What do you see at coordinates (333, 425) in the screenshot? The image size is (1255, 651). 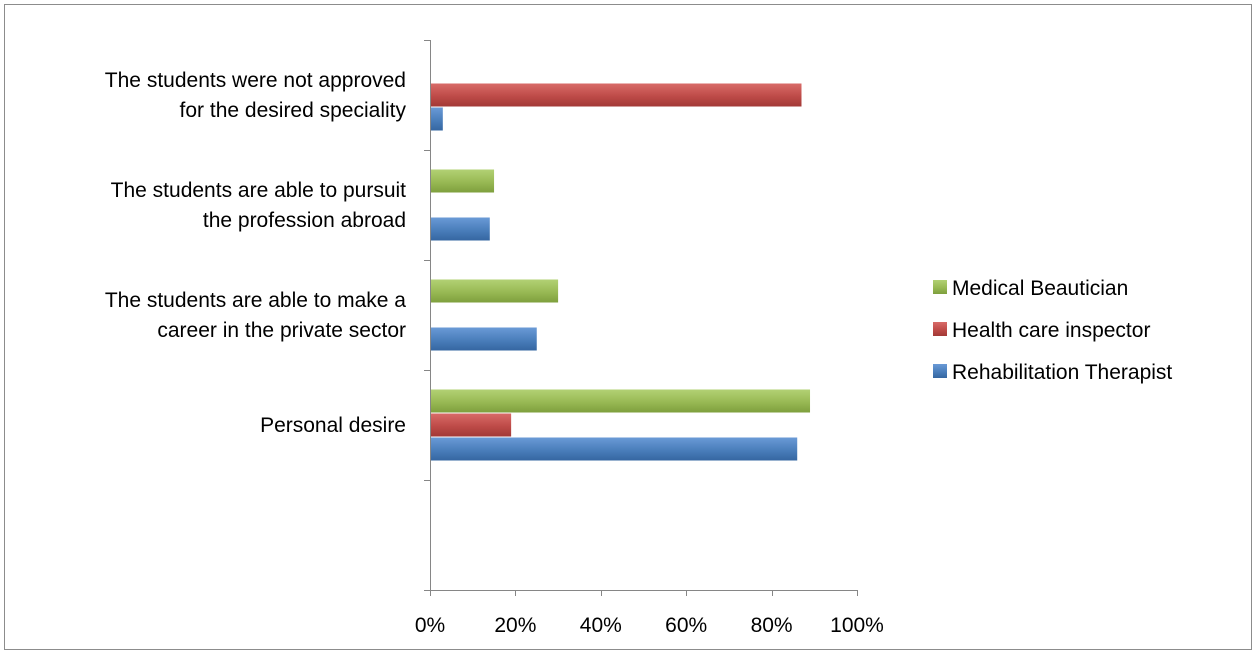 I see `category-label: Personal desire` at bounding box center [333, 425].